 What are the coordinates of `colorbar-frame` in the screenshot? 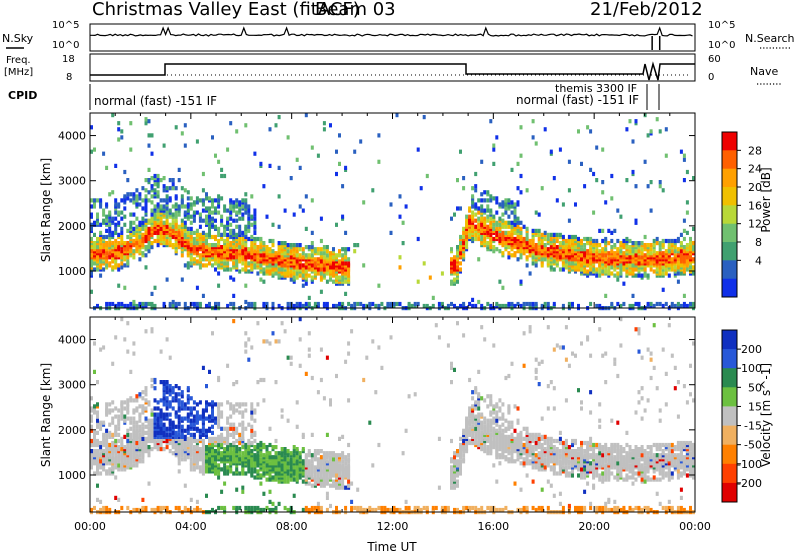 It's located at (729, 214).